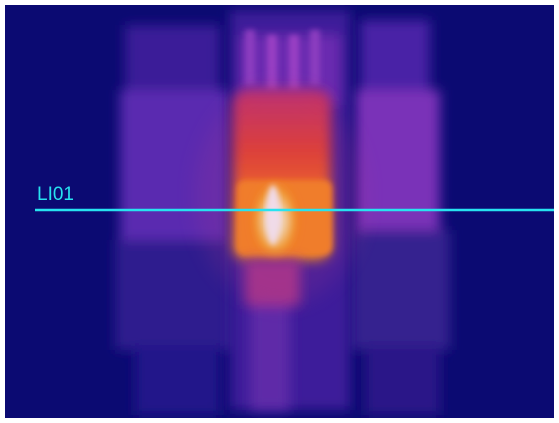 This screenshot has width=559, height=423. Describe the element at coordinates (282, 60) in the screenshot. I see `center-upper-terminals` at that location.